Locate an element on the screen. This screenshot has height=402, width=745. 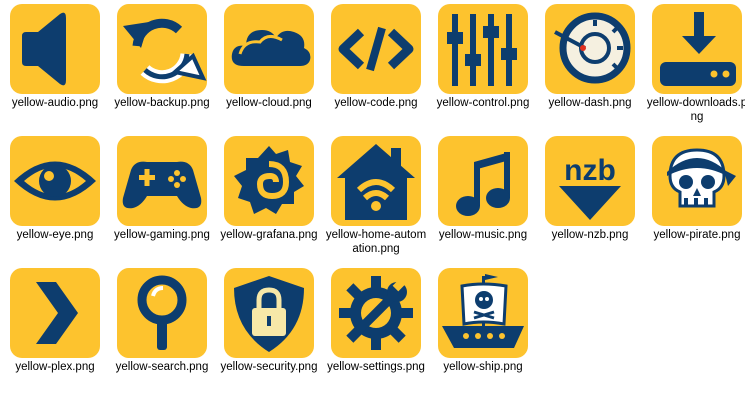
file-name-label: yellow-plex.png is located at coordinates (55, 367).